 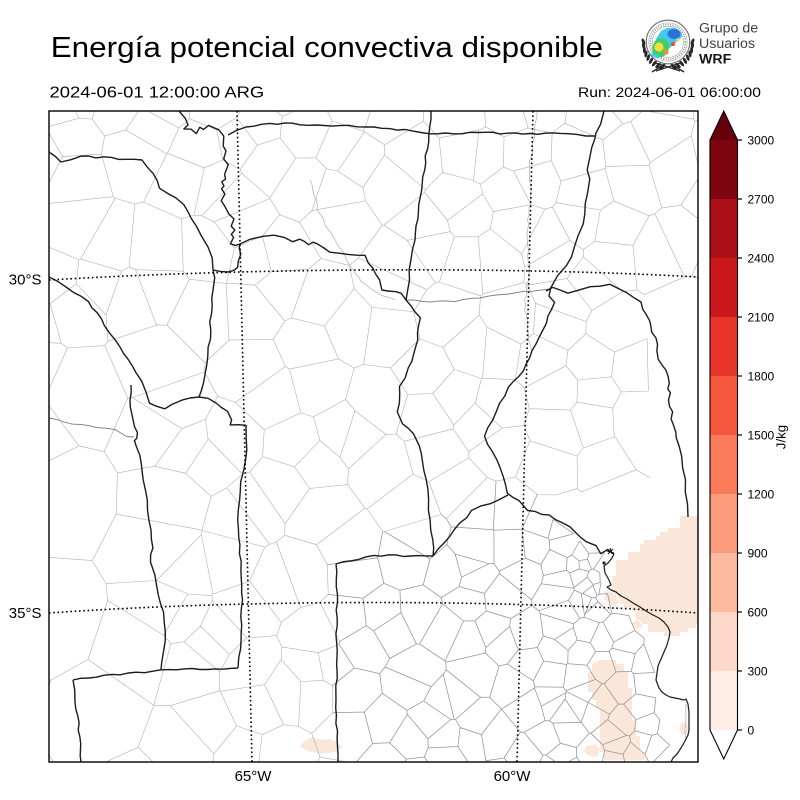 What do you see at coordinates (781, 437) in the screenshot?
I see `svg-text: J/kg` at bounding box center [781, 437].